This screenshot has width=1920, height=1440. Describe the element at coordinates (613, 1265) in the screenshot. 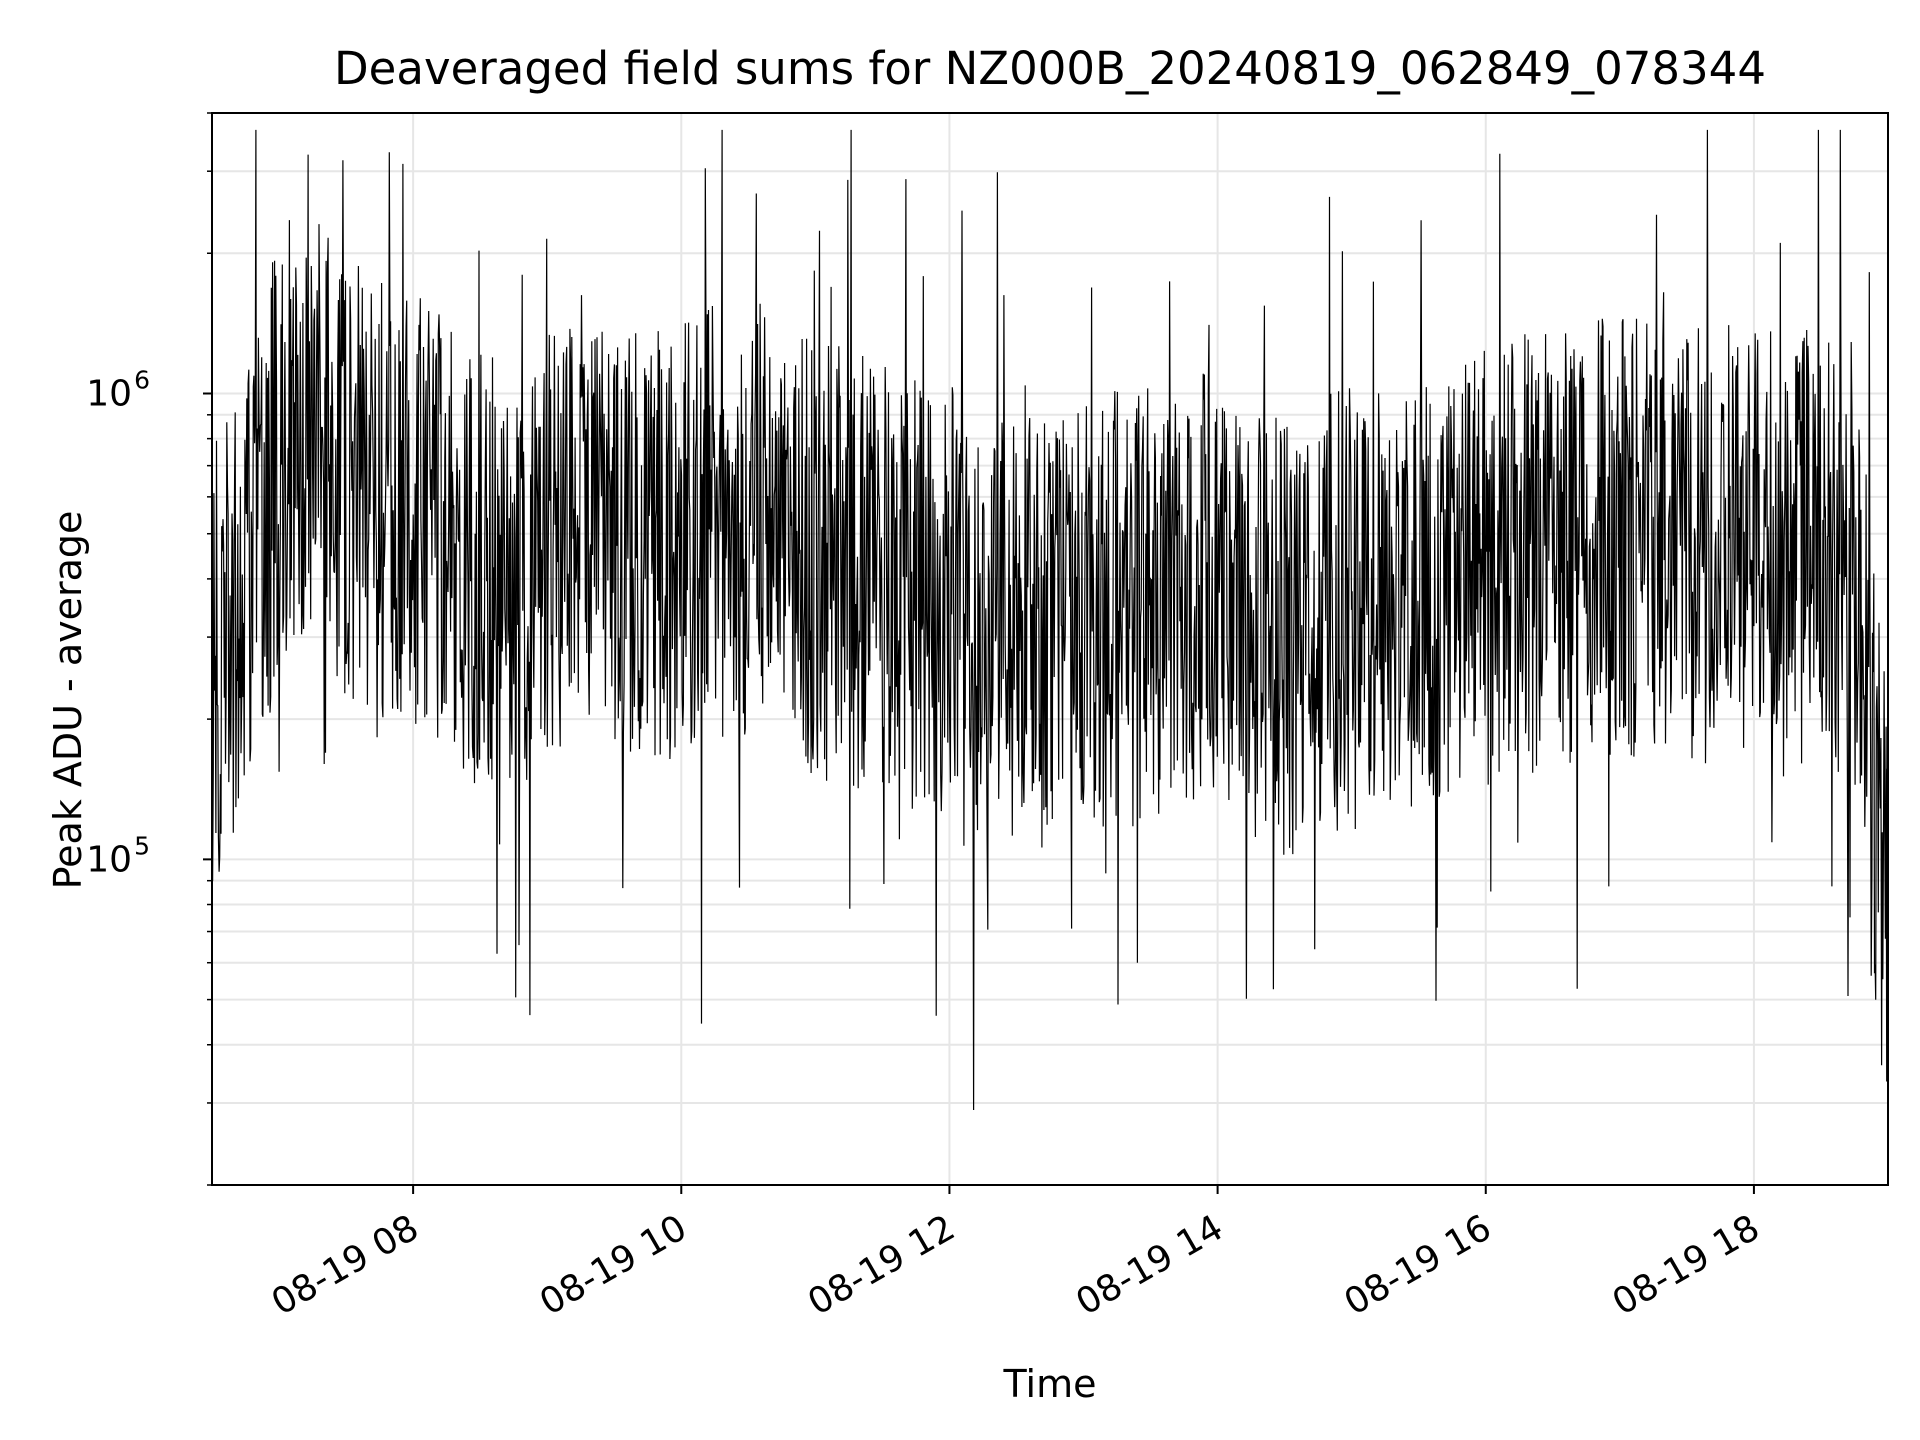

I see `x-tick-label: 08-19 10` at that location.